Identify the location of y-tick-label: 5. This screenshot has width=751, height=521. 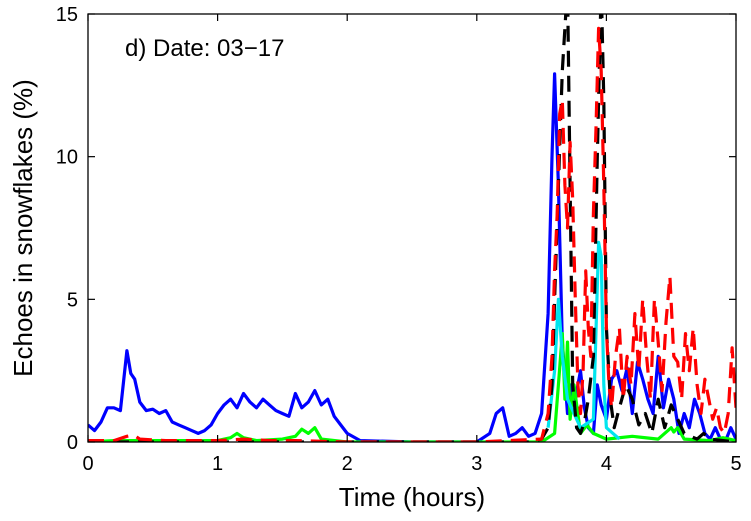
(72, 300).